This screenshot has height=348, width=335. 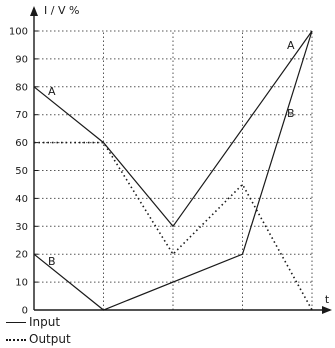 What do you see at coordinates (52, 261) in the screenshot?
I see `curve-label-b-left: B` at bounding box center [52, 261].